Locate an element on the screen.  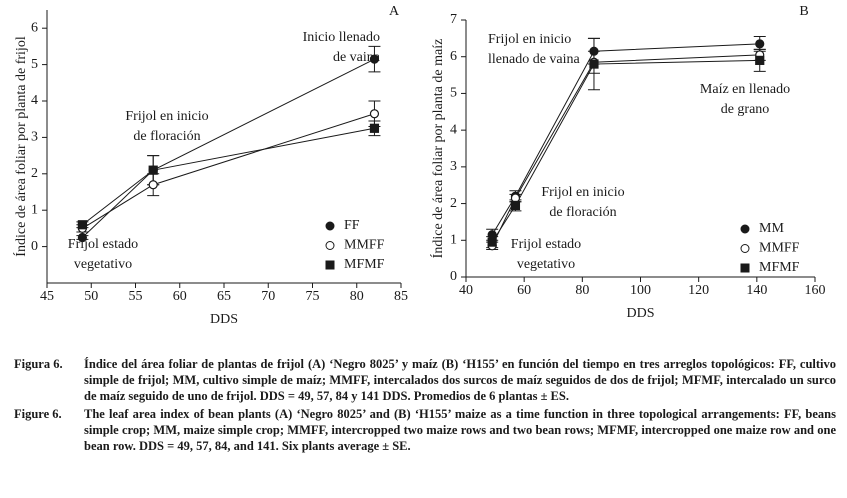
legend-label: FF is located at coordinates (352, 225).